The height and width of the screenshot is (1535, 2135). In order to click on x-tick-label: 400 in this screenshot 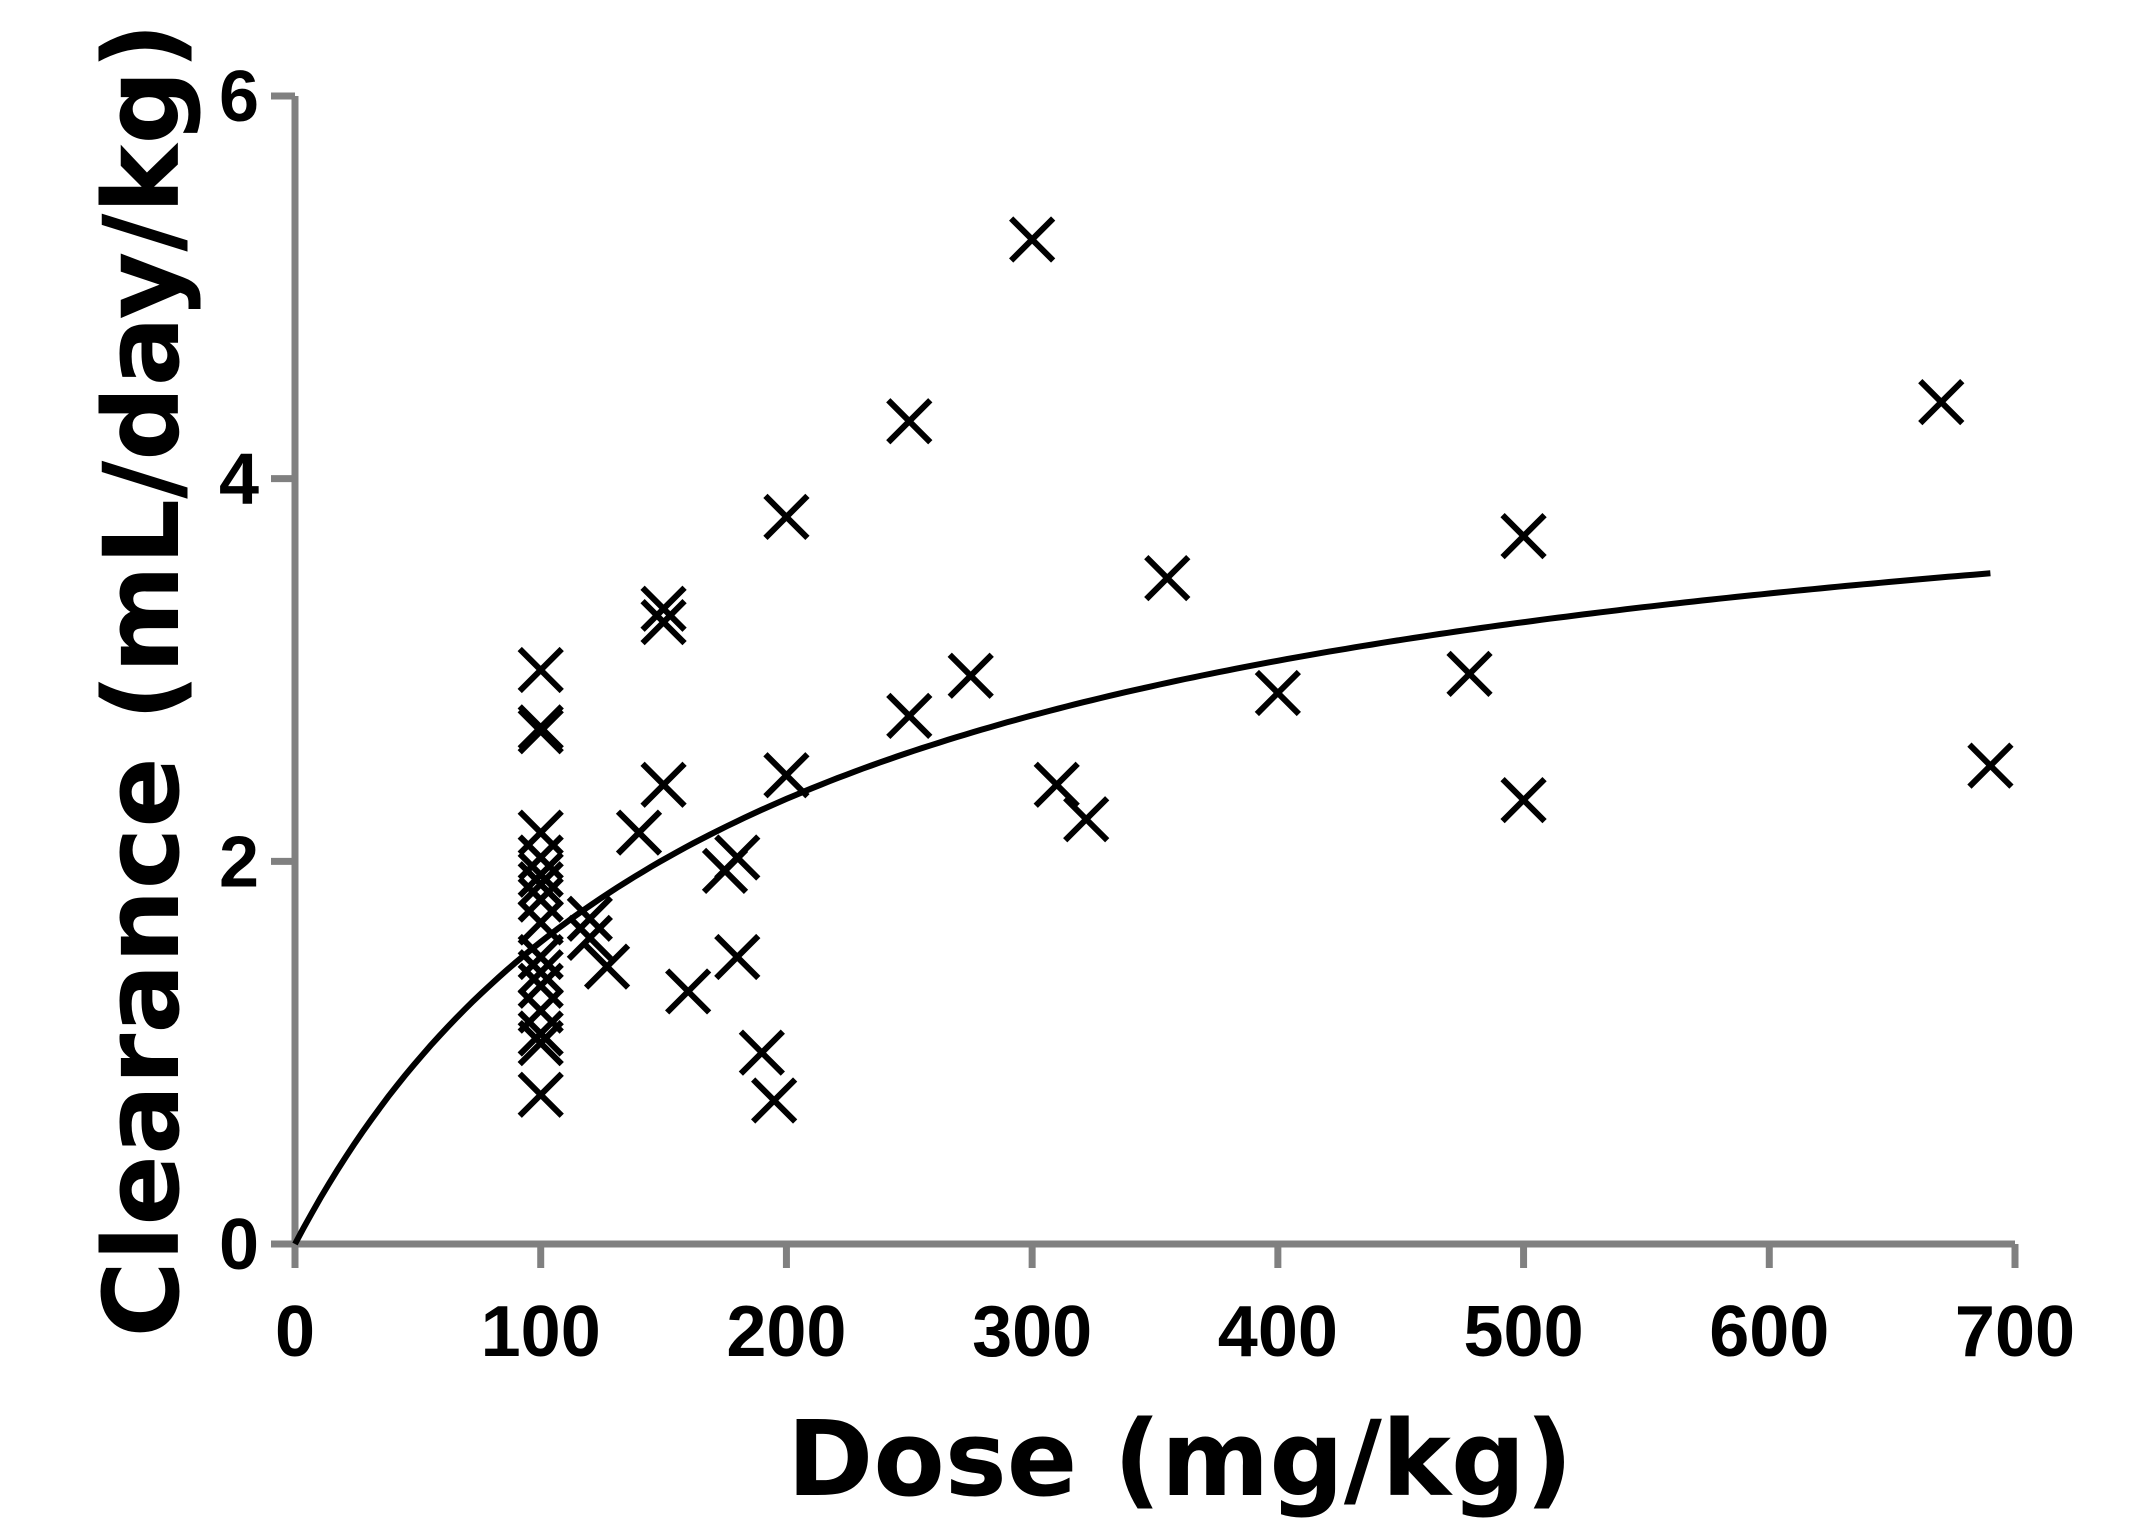, I will do `click(1278, 1332)`.